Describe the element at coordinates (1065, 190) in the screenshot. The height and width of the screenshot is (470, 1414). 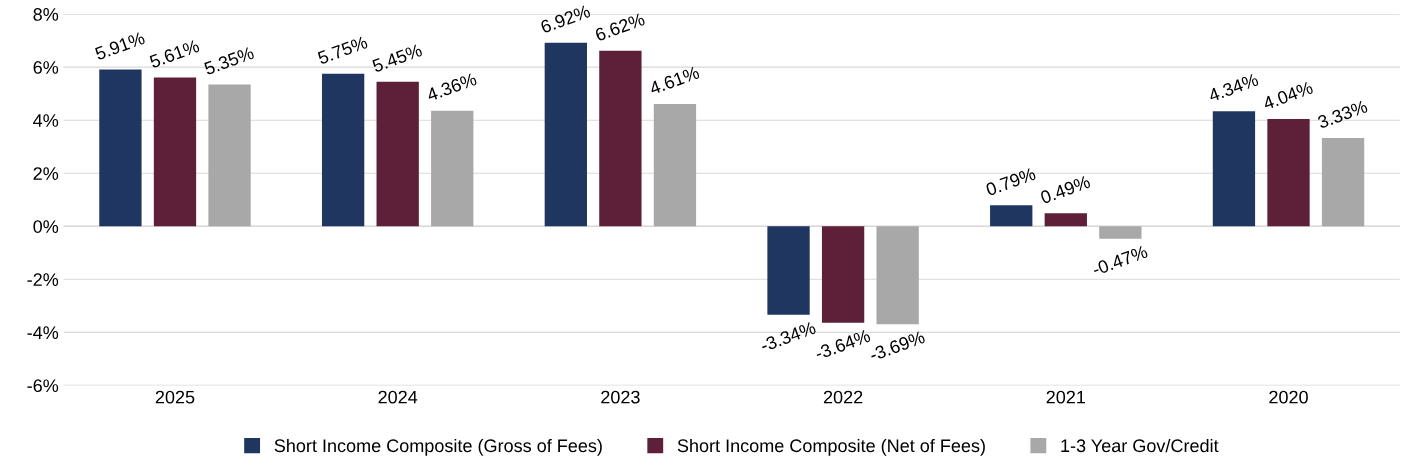
I see `data-label: 0.49%` at that location.